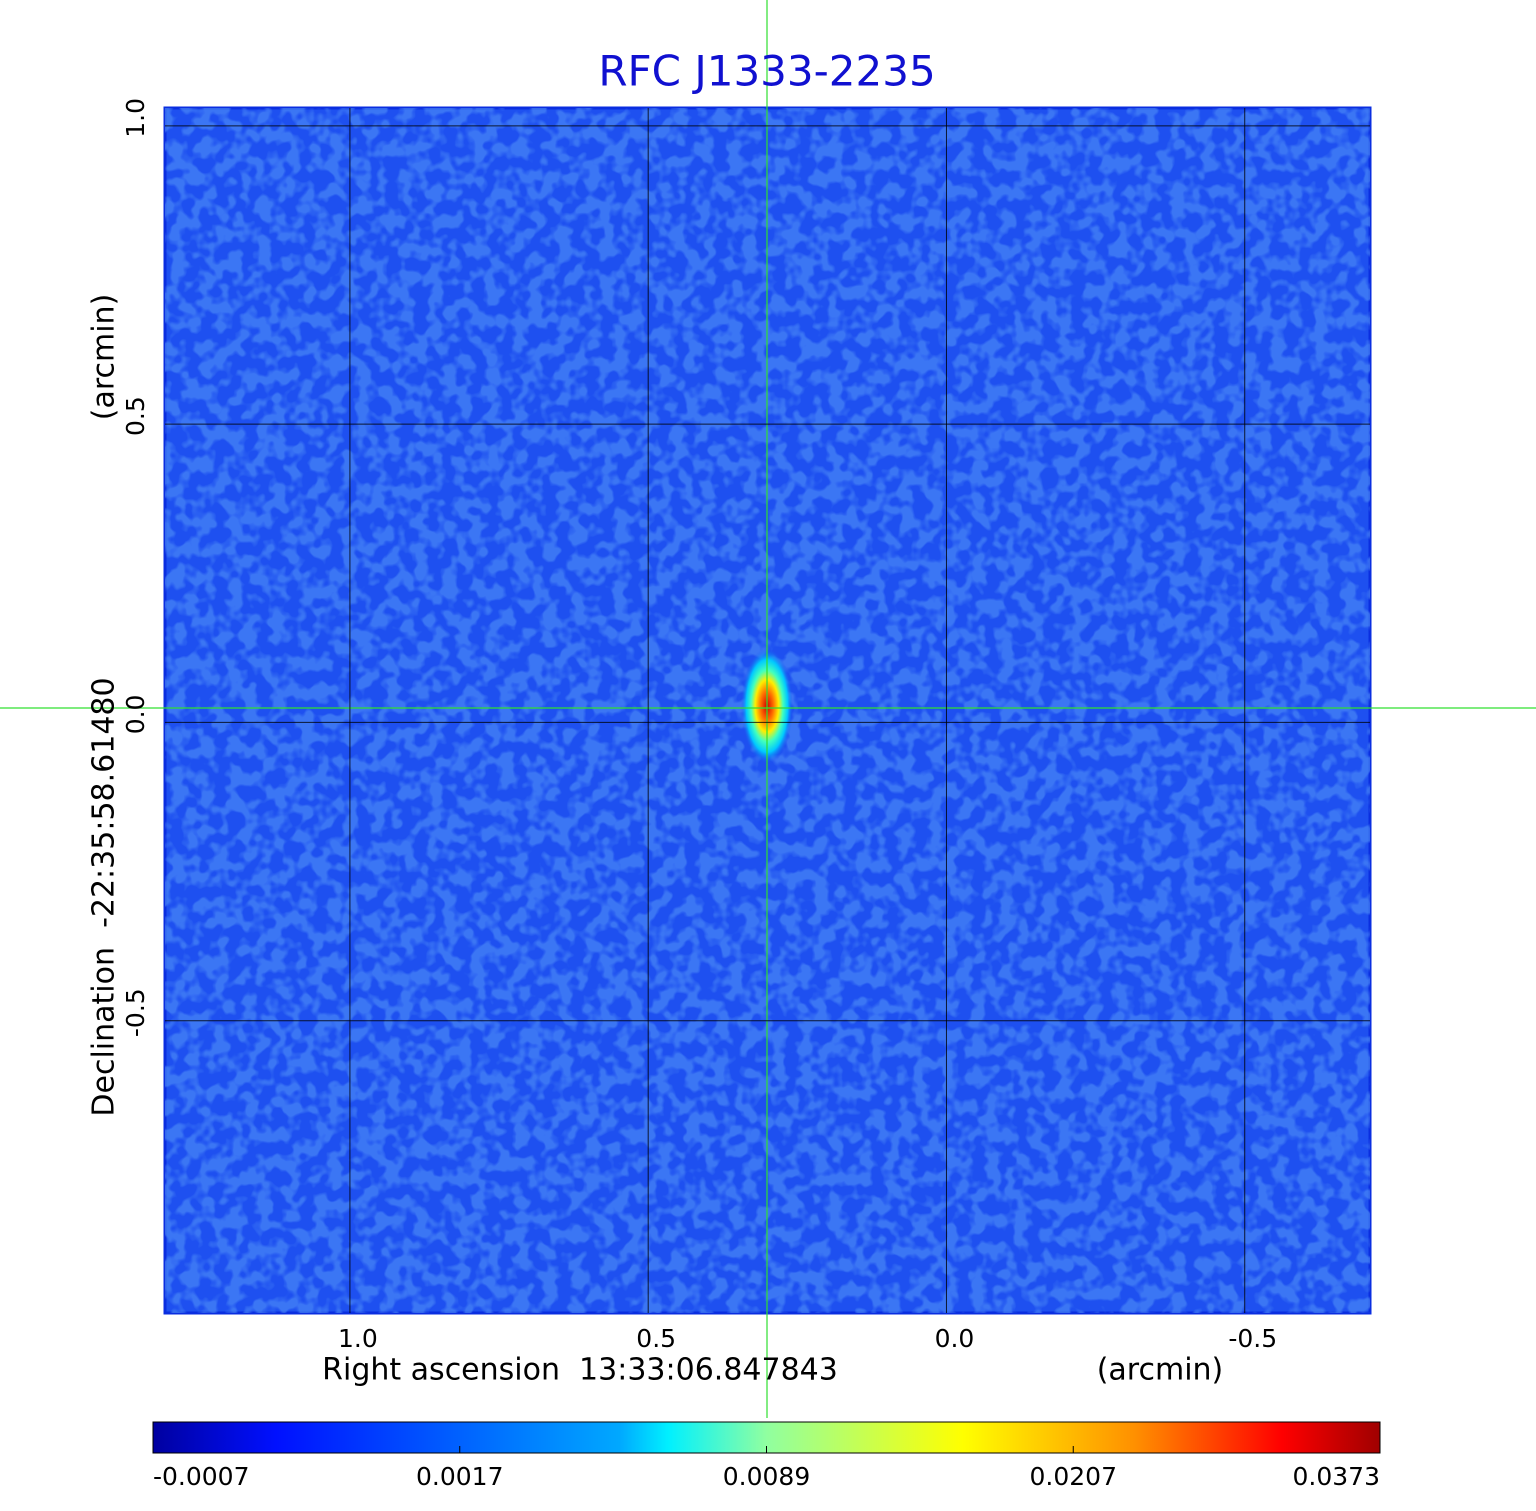  What do you see at coordinates (580, 1370) in the screenshot?
I see `x-axis-label: Right ascension 13:33:06.847843` at bounding box center [580, 1370].